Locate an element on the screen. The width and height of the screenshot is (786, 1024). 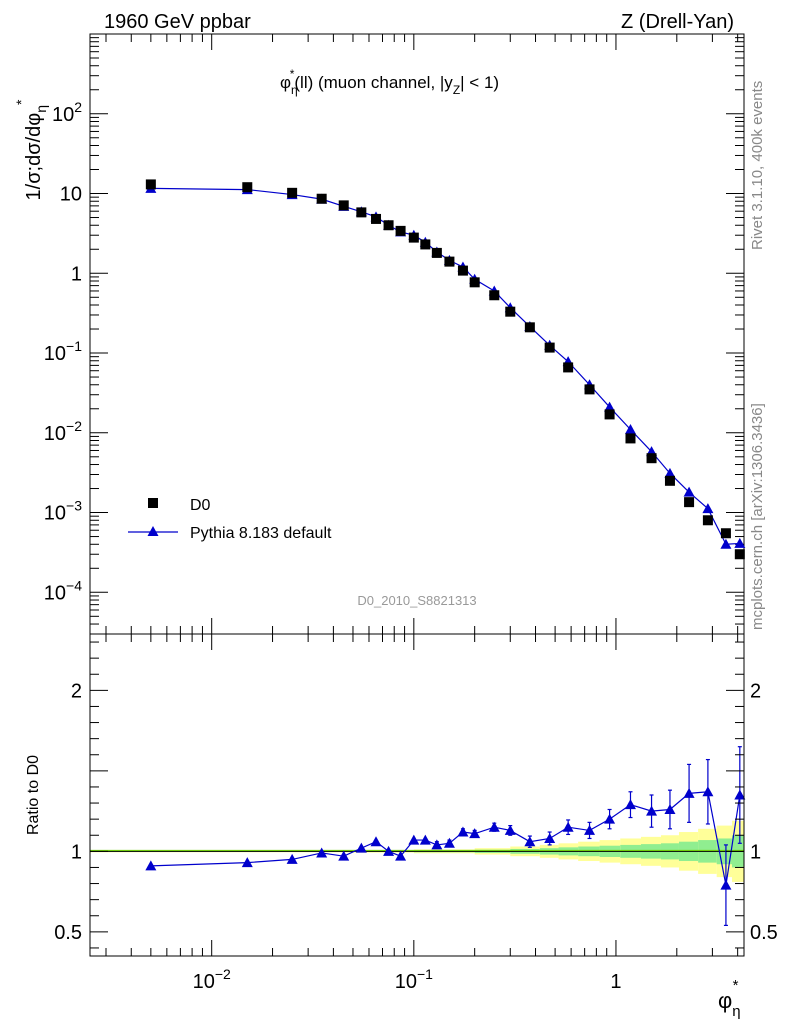
y-tick-label: 10⁻² is located at coordinates (63, 431).